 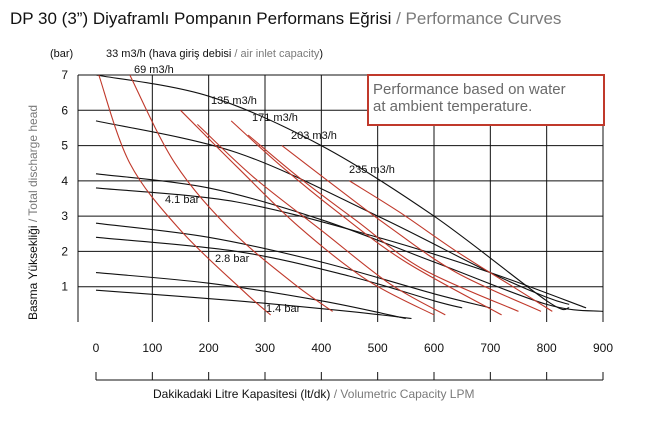 What do you see at coordinates (96, 348) in the screenshot?
I see `x-tick-label: 0` at bounding box center [96, 348].